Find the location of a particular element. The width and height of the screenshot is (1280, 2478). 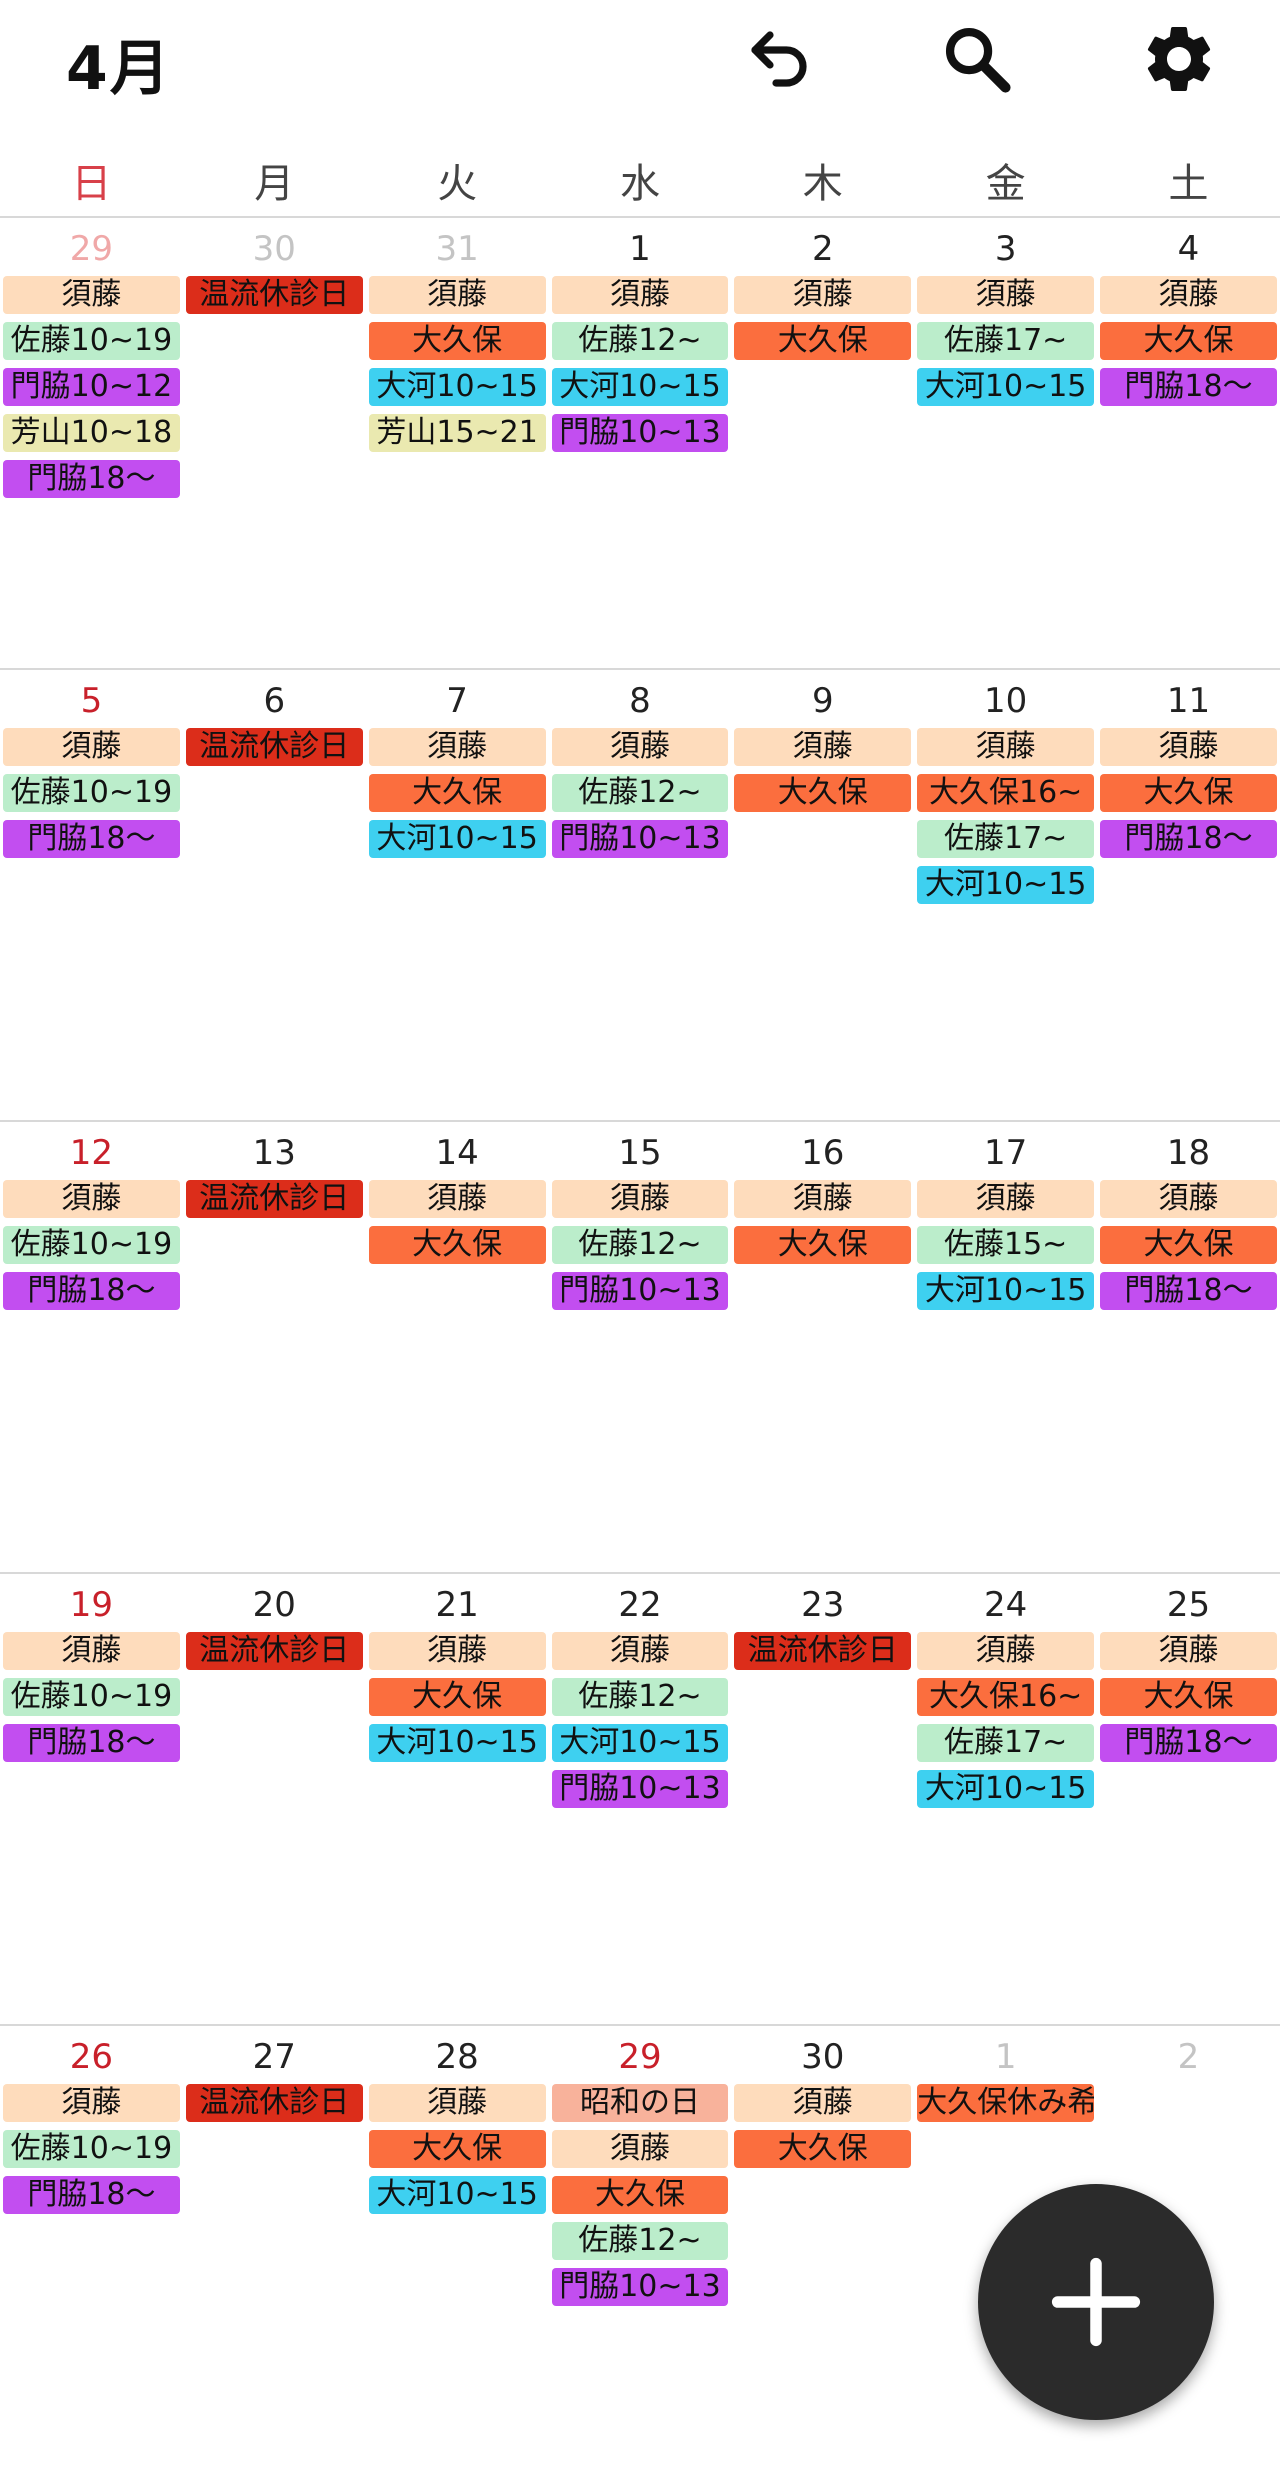

day-cell: 16 須藤 大久保 is located at coordinates (822, 1348).